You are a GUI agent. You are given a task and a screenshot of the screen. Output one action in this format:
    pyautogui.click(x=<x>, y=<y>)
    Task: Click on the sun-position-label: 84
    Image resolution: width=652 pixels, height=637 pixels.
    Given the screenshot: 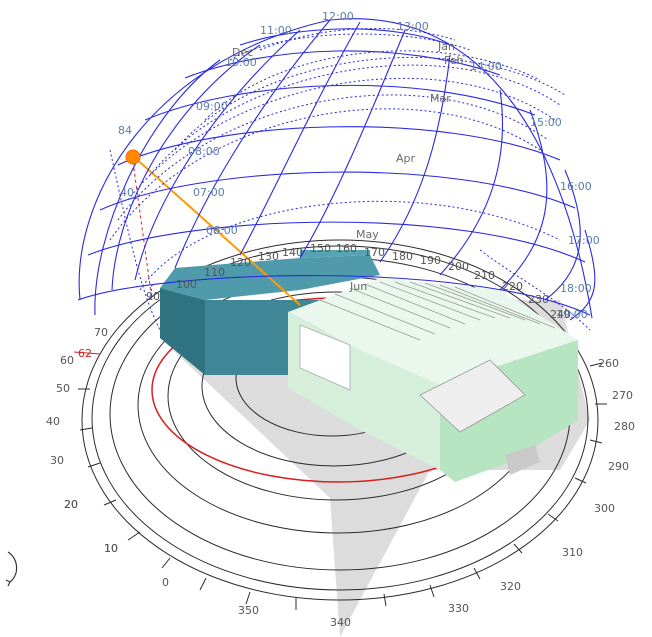 What is the action you would take?
    pyautogui.click(x=125, y=130)
    